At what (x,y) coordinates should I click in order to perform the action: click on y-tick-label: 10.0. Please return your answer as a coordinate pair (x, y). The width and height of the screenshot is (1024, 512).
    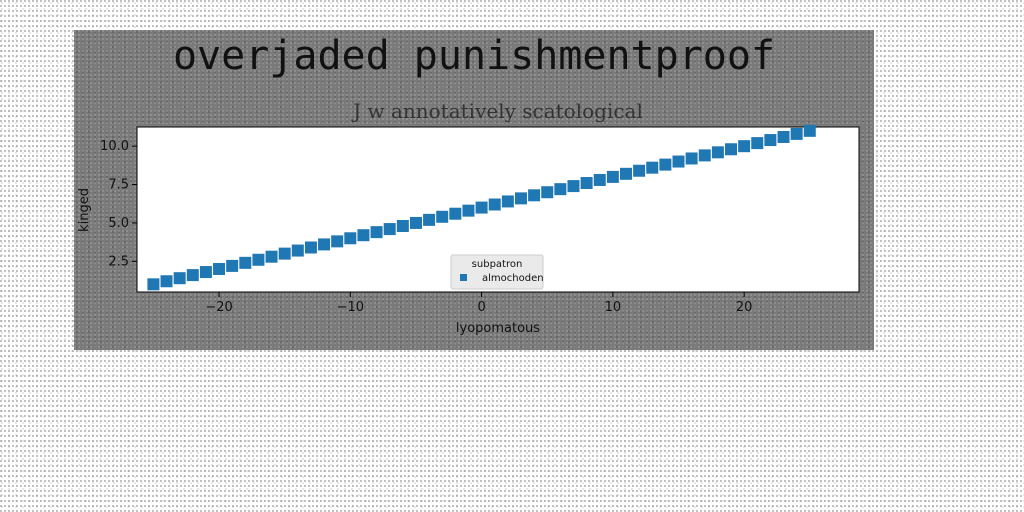
    Looking at the image, I should click on (114, 146).